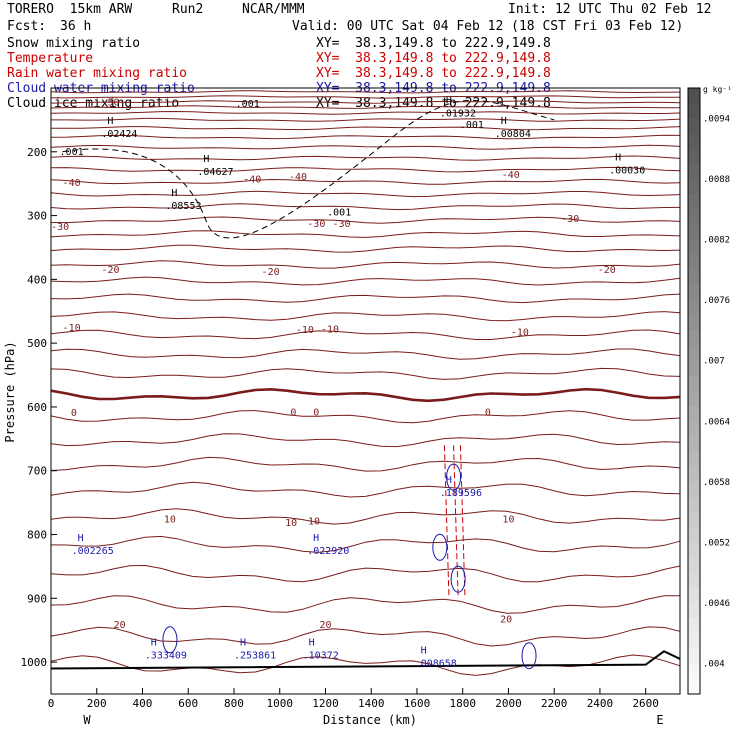 This screenshot has height=740, width=740. Describe the element at coordinates (188, 703) in the screenshot. I see `x-tick-label: 600` at that location.